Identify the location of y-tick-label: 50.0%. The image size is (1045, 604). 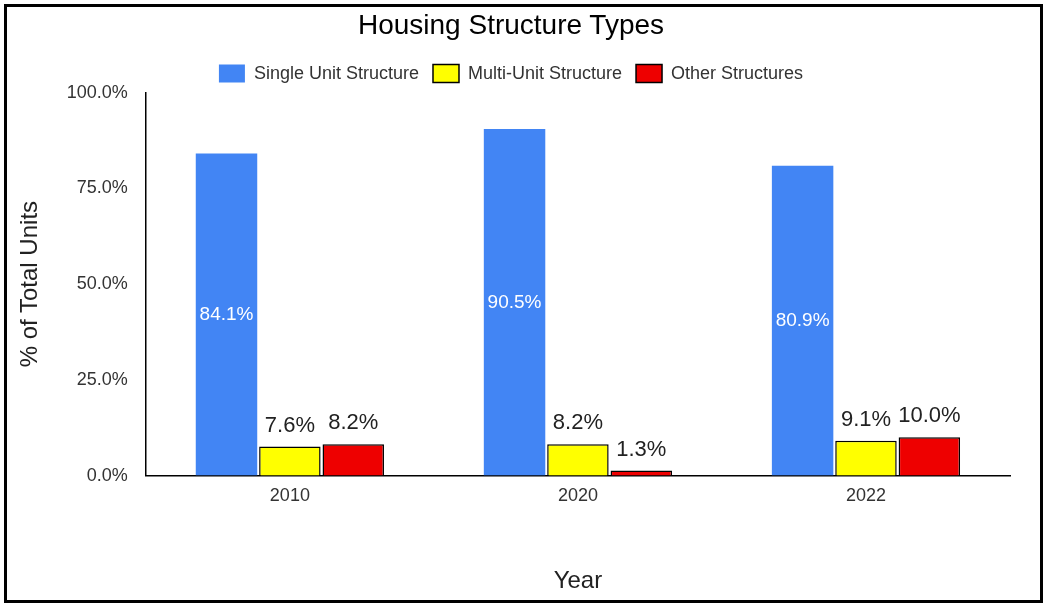
(102, 283).